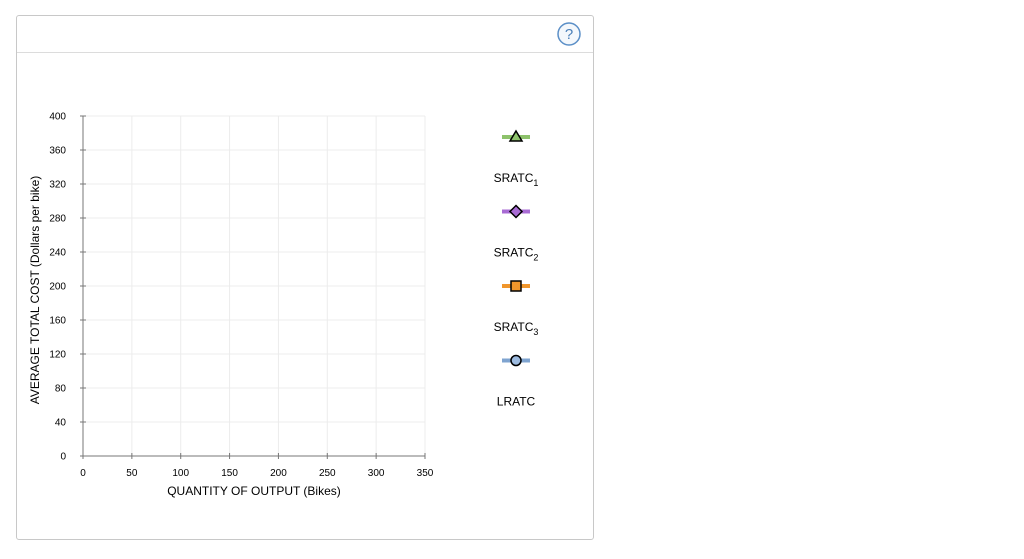  I want to click on x-tick-label: 150, so click(229, 473).